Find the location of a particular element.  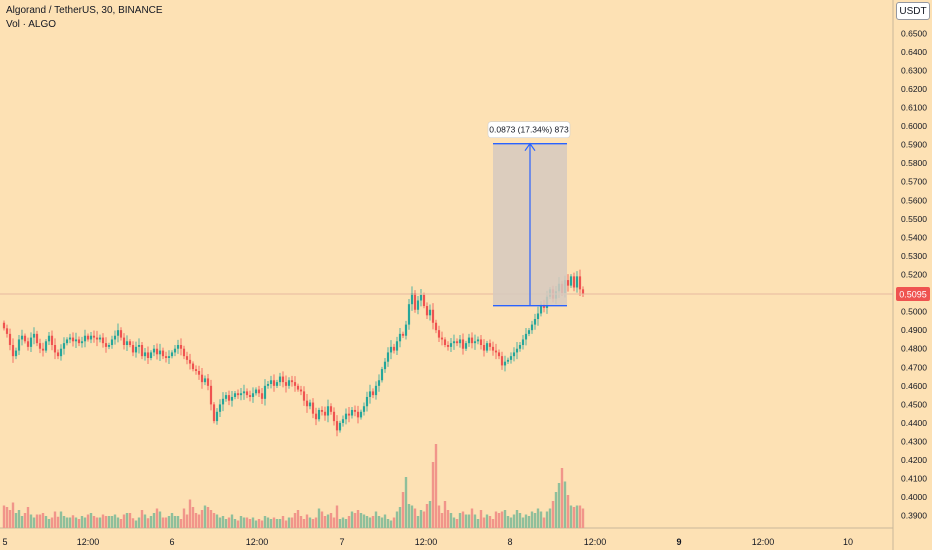

price-tick-label: 0.6000 is located at coordinates (914, 126).